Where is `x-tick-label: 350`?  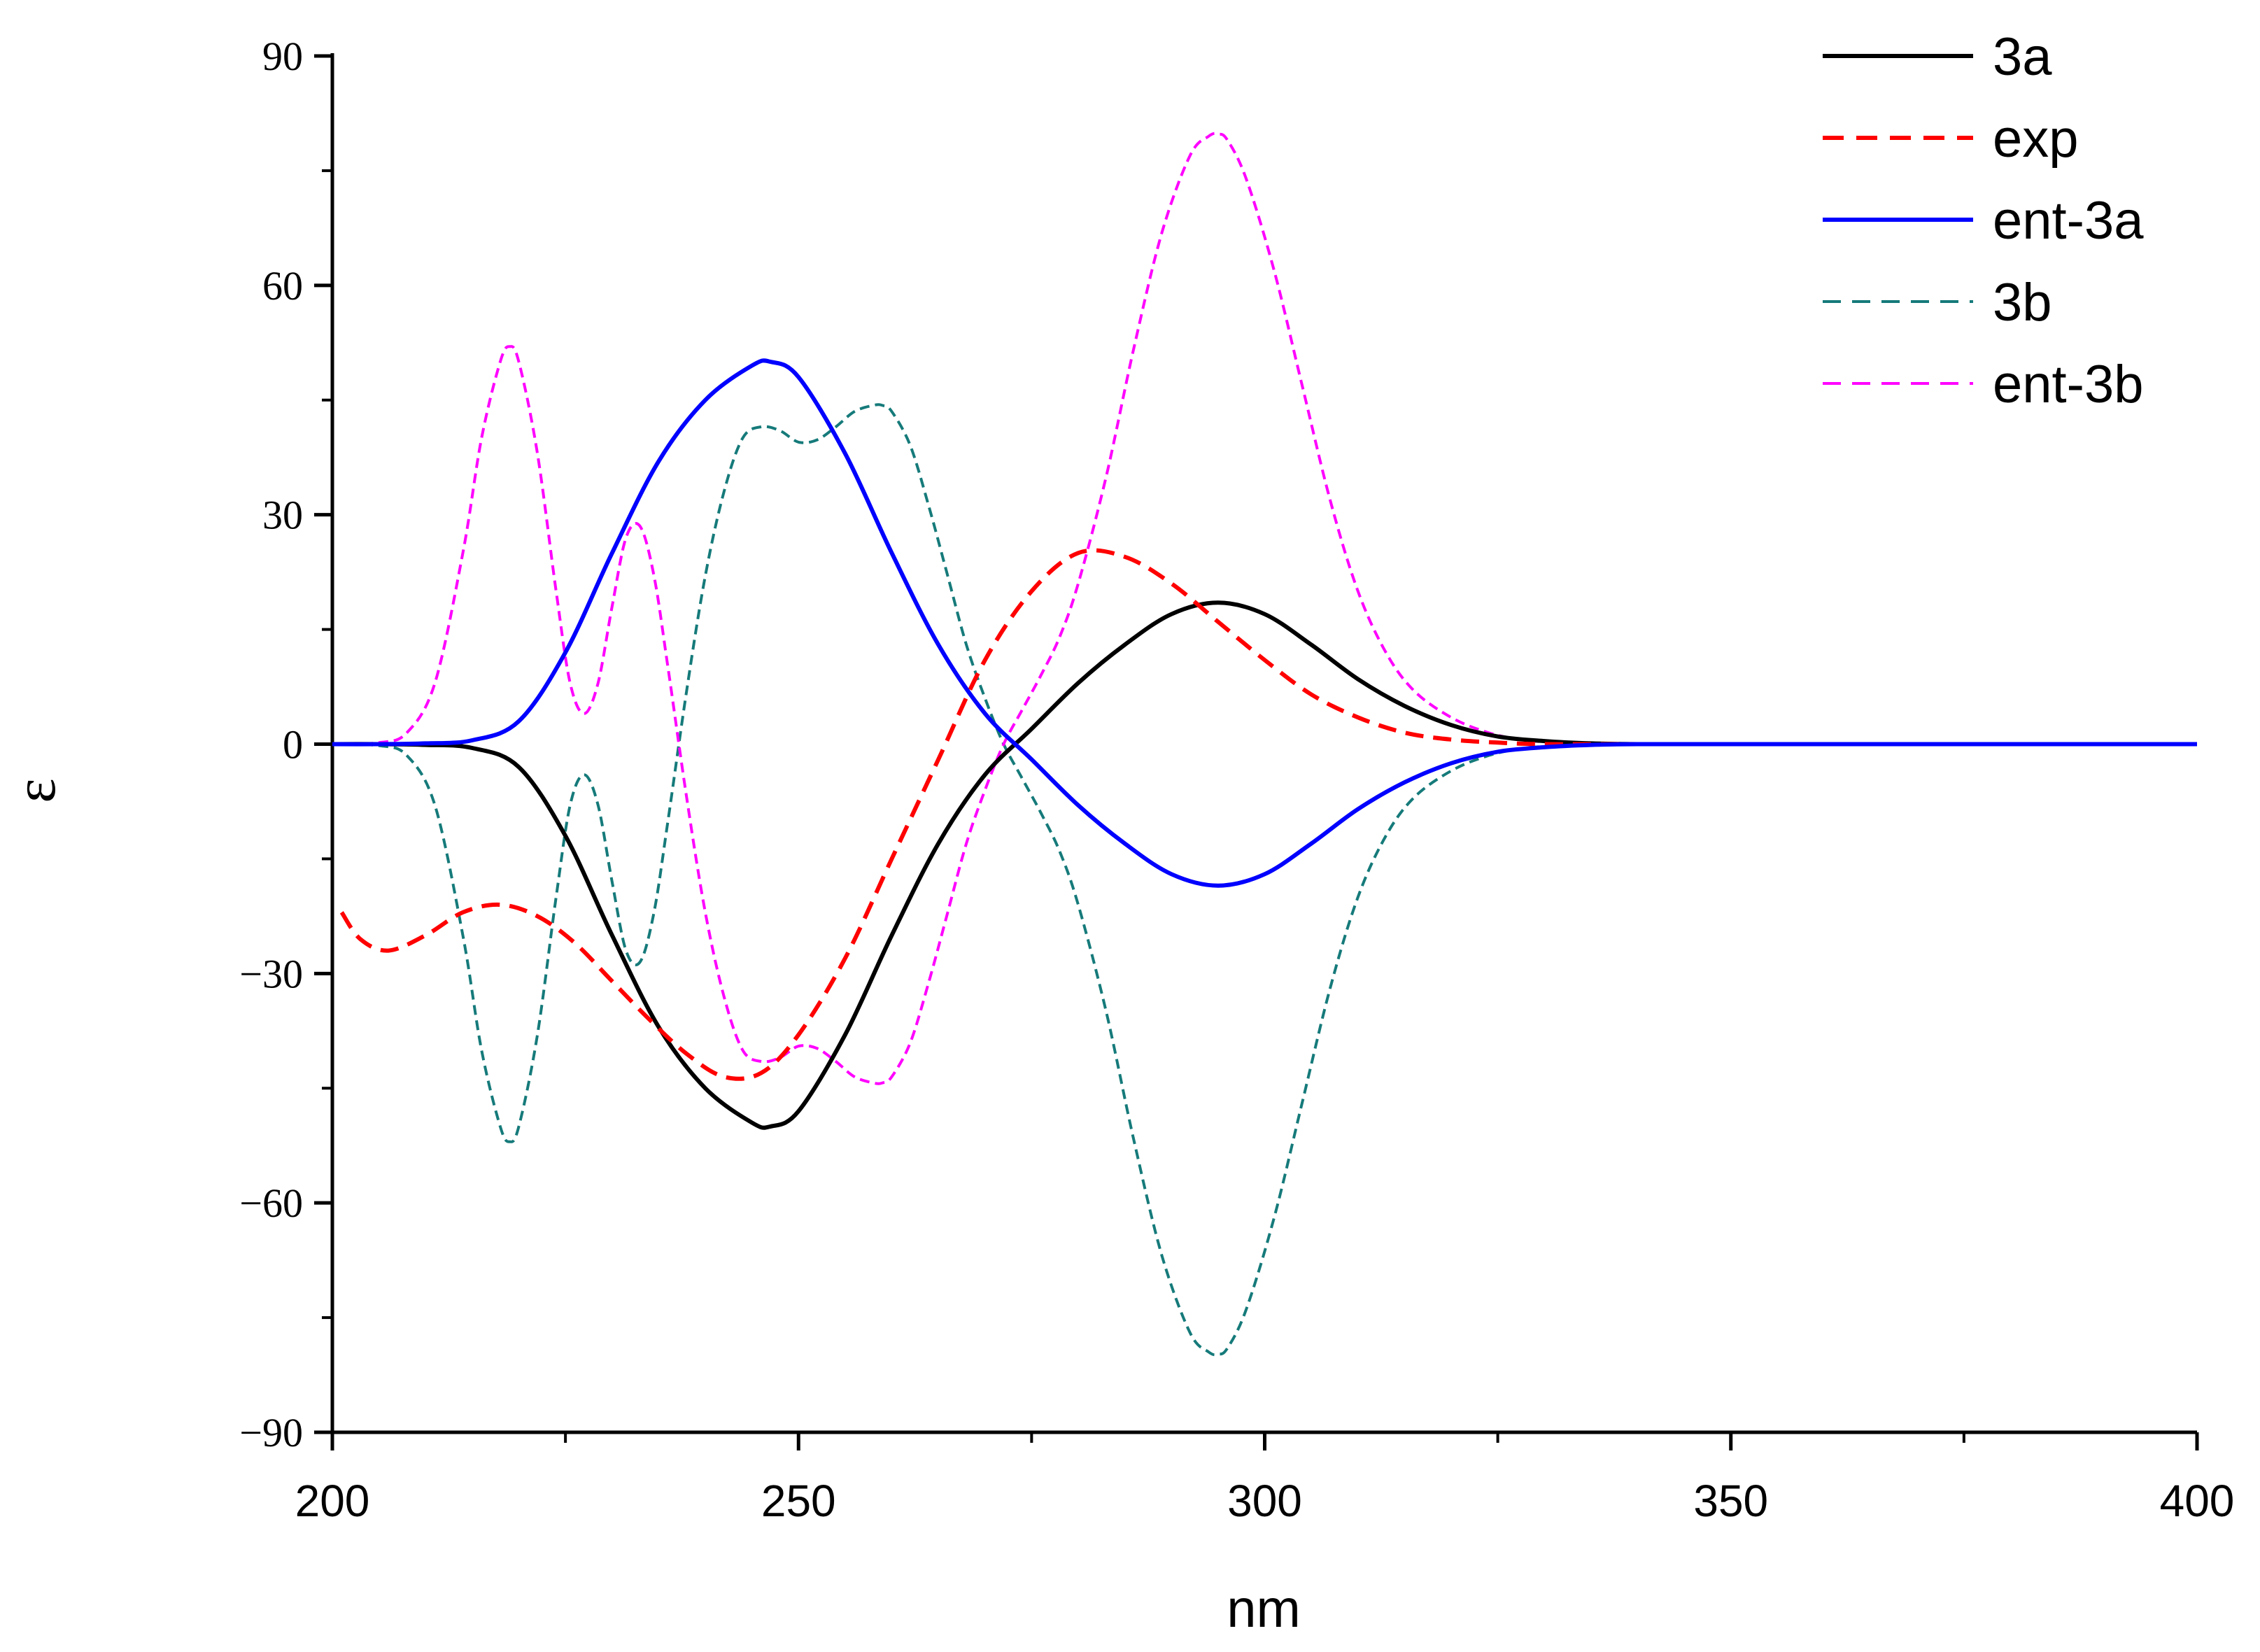
x-tick-label: 350 is located at coordinates (1730, 1501).